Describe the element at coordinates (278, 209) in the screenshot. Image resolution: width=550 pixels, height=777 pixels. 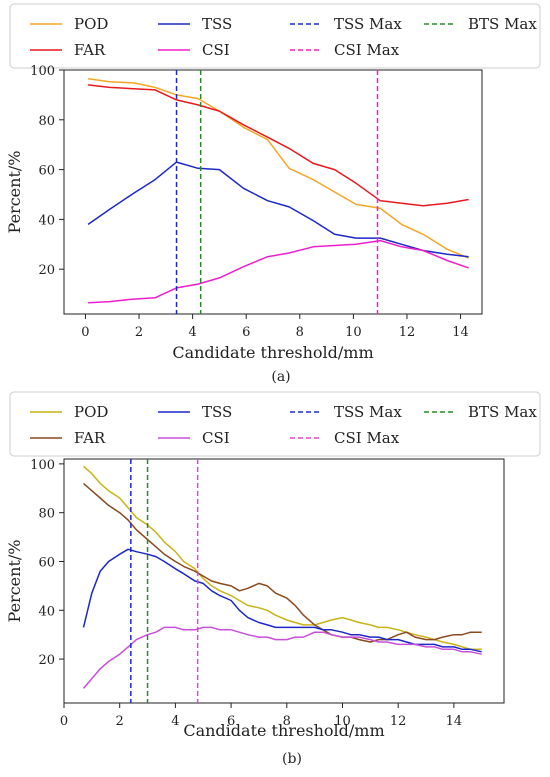
I see `series-tss-line` at that location.